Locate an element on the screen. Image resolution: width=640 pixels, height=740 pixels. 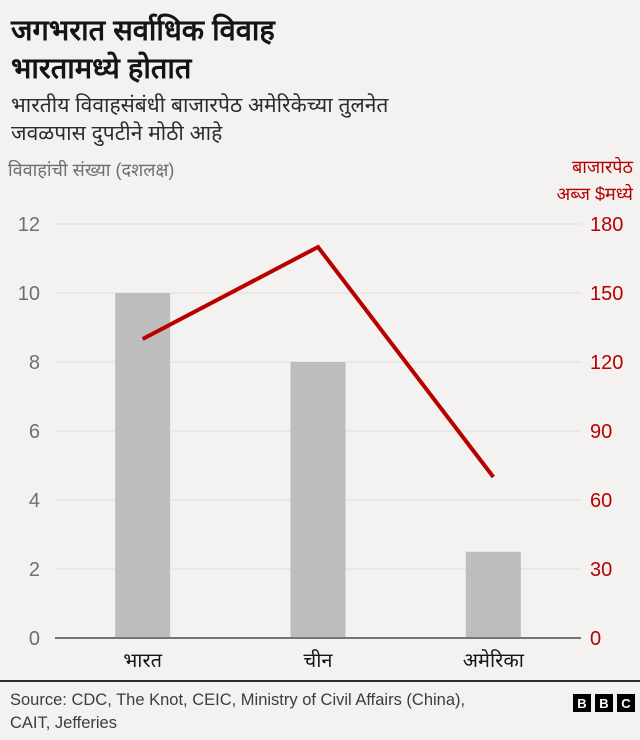
left-axis-tick: 0 is located at coordinates (34, 639).